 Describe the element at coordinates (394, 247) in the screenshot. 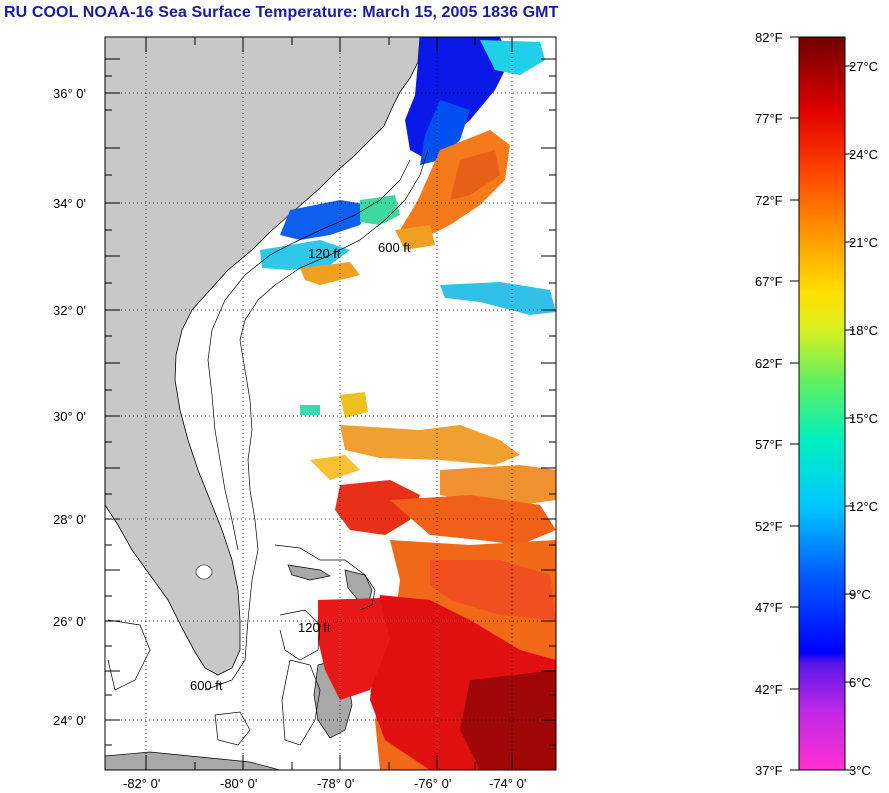

I see `contour-label-600: 600 ft` at that location.